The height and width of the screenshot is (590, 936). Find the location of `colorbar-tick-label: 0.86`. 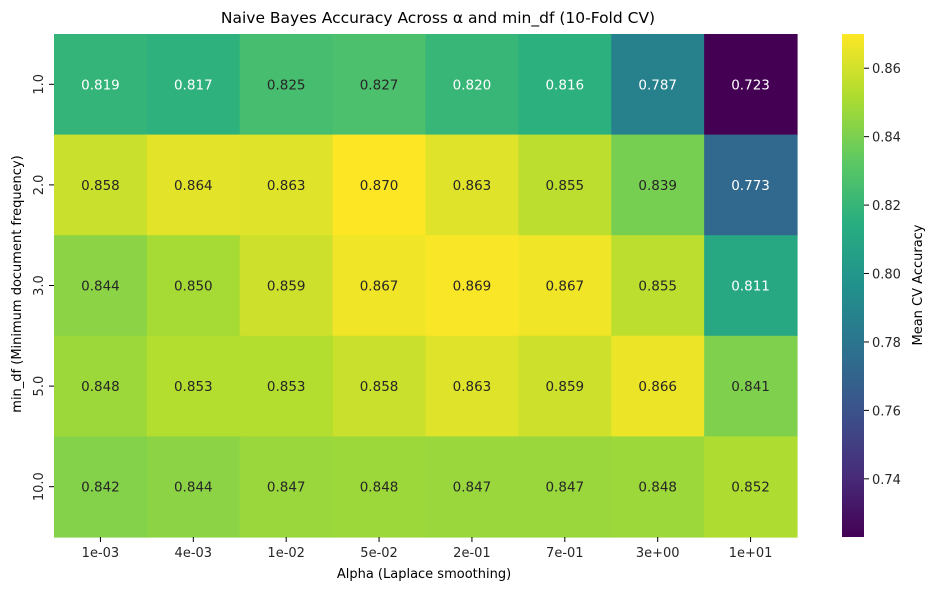

colorbar-tick-label: 0.86 is located at coordinates (886, 69).